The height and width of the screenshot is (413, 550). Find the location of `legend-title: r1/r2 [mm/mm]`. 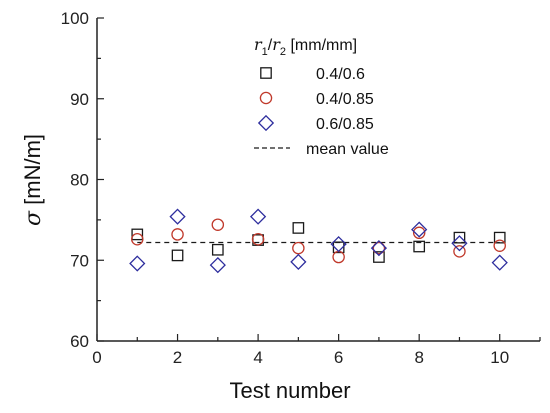

legend-title: r1/r2 [mm/mm] is located at coordinates (305, 46).